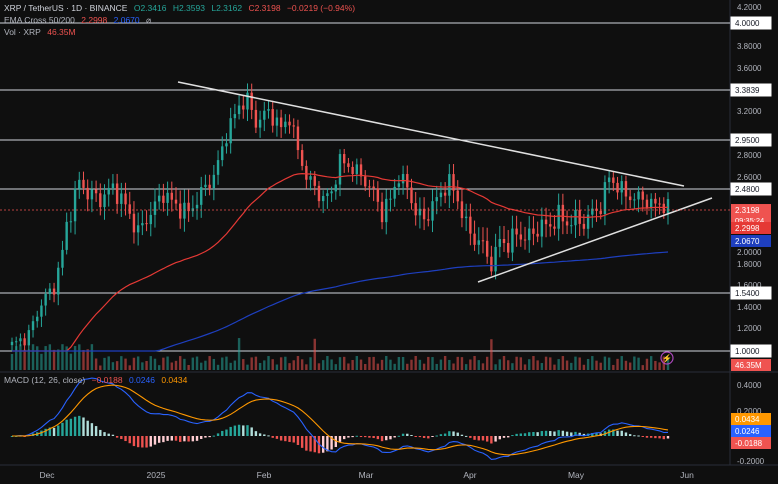 This screenshot has width=778, height=484. What do you see at coordinates (39, 20) in the screenshot?
I see `ema-label: EMA Cross 50/200` at bounding box center [39, 20].